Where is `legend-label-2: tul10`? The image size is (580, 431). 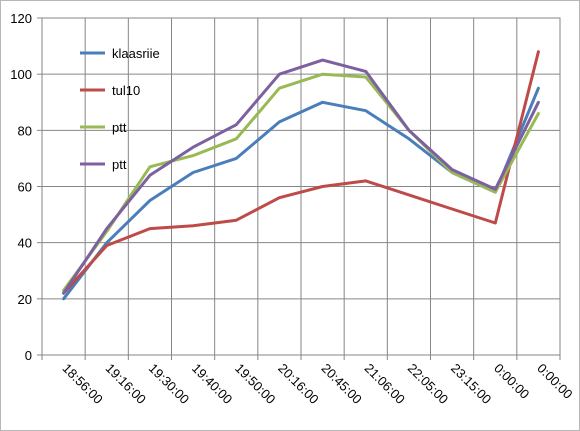
legend-label-2: tul10 is located at coordinates (126, 90).